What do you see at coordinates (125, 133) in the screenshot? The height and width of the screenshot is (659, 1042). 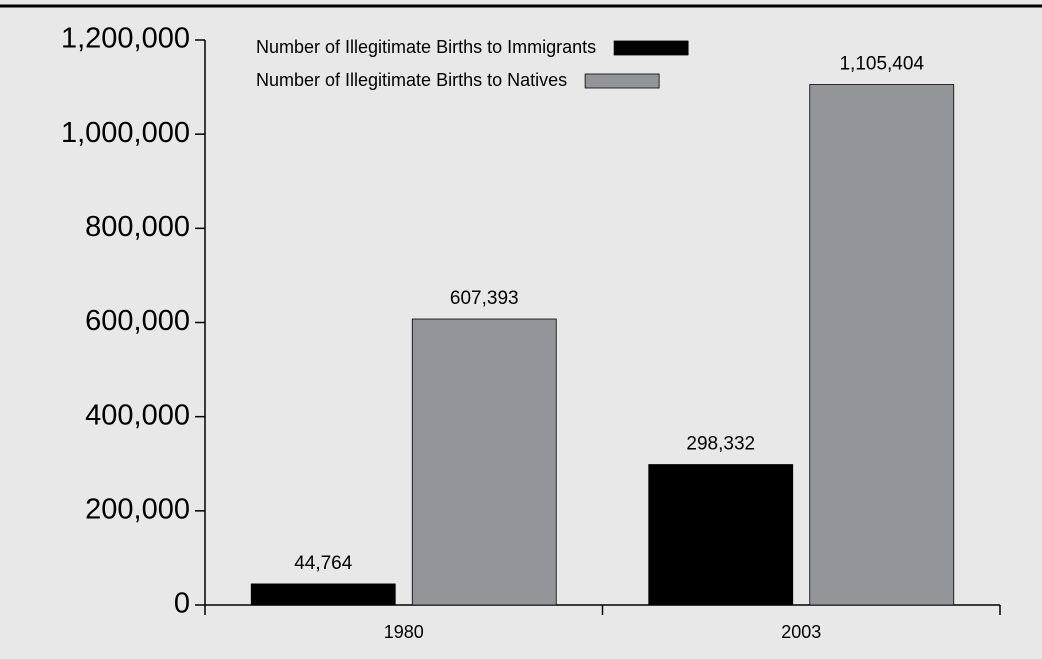 I see `y-tick-label: 1,000,000` at bounding box center [125, 133].